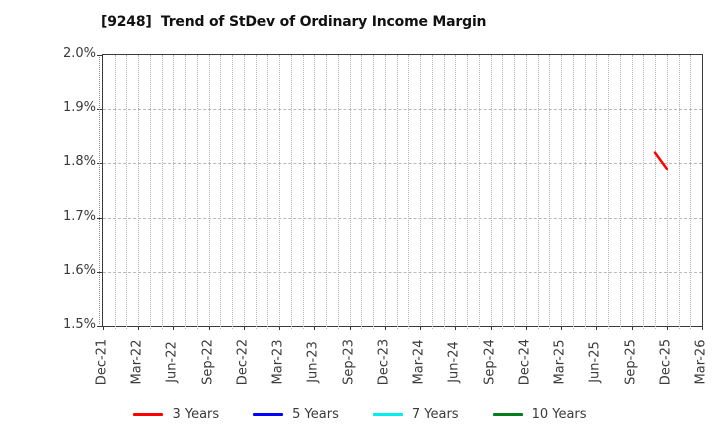 Image resolution: width=720 pixels, height=440 pixels. I want to click on x-tick-label: Mar-24, so click(419, 362).